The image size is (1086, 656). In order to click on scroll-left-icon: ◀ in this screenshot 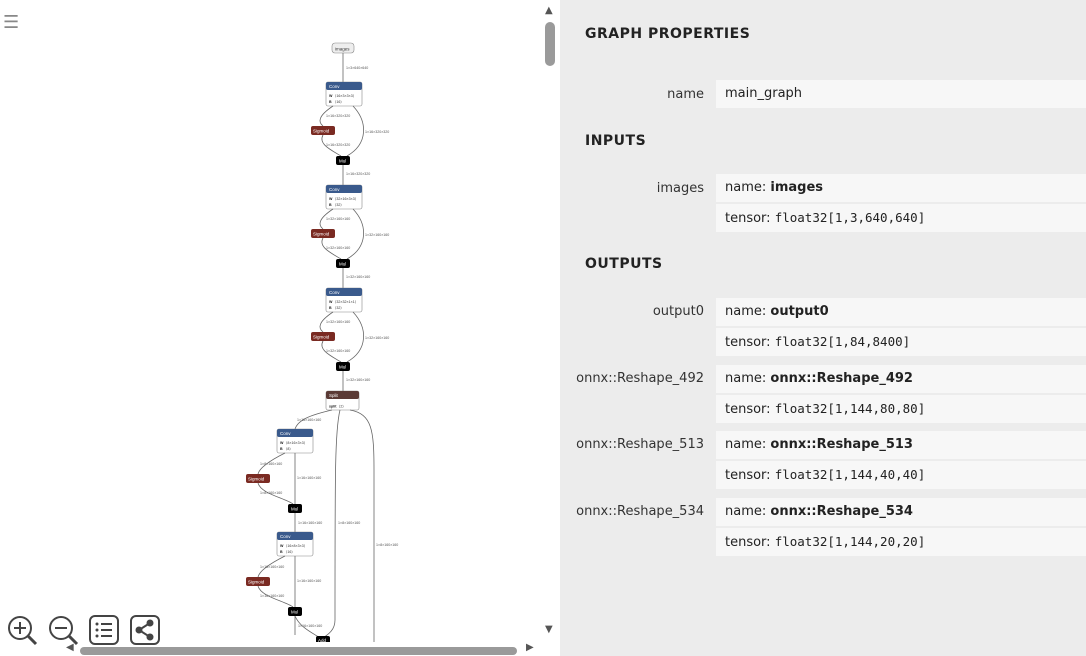, I will do `click(70, 647)`.